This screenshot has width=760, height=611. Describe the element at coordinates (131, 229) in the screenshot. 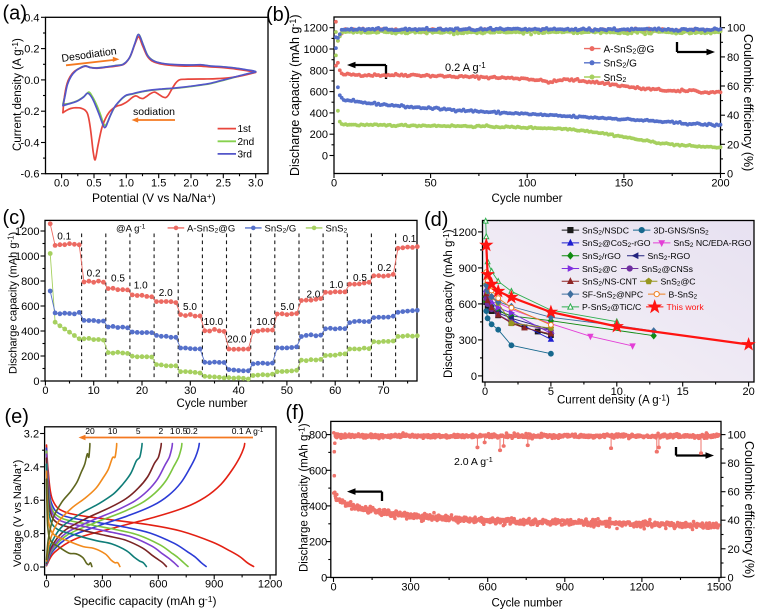

I see `svg-text: @A g-1` at that location.